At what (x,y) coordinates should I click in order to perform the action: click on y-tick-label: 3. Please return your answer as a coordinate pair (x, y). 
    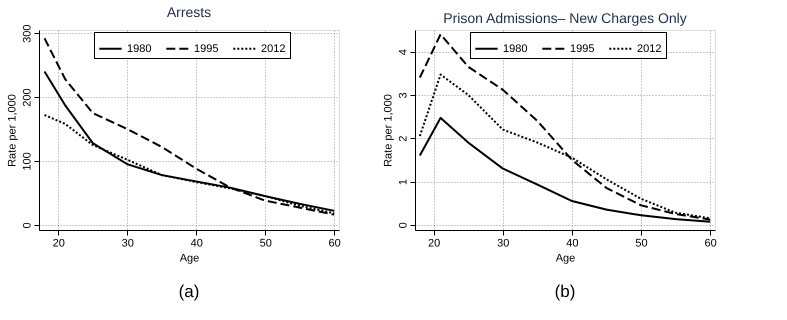
    Looking at the image, I should click on (404, 95).